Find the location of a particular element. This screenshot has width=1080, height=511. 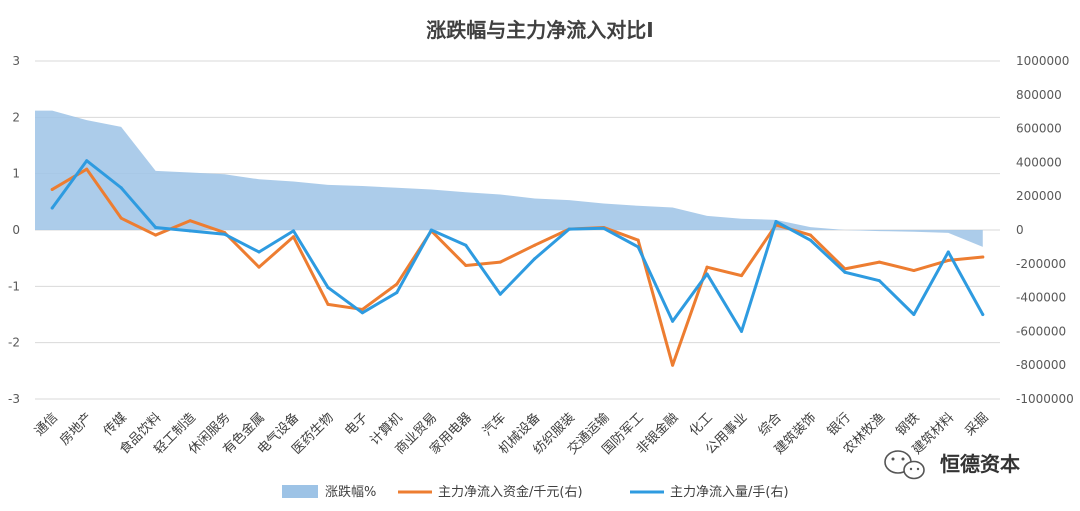

category-label: 化工 is located at coordinates (701, 424).